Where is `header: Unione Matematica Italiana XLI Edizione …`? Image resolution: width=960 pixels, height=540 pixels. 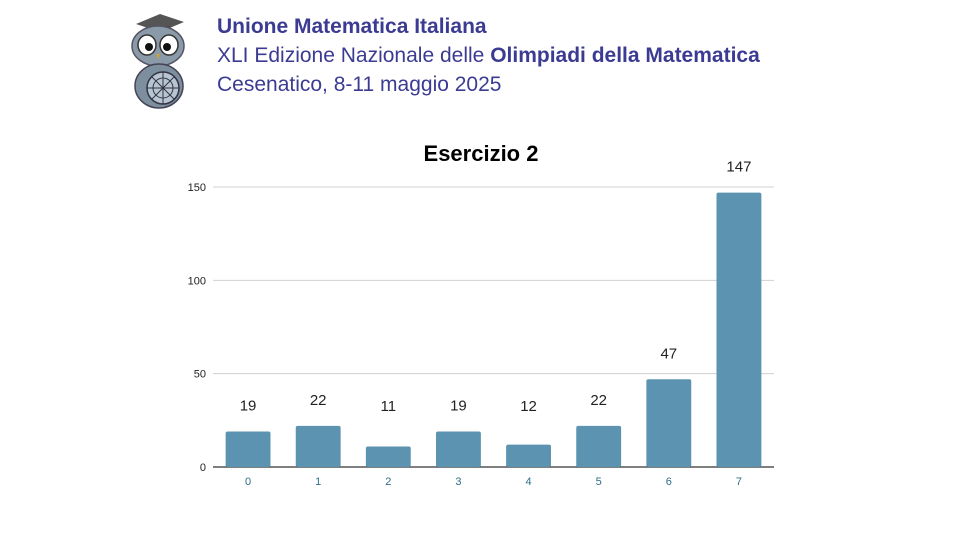 header: Unione Matematica Italiana XLI Edizione … is located at coordinates (488, 55).